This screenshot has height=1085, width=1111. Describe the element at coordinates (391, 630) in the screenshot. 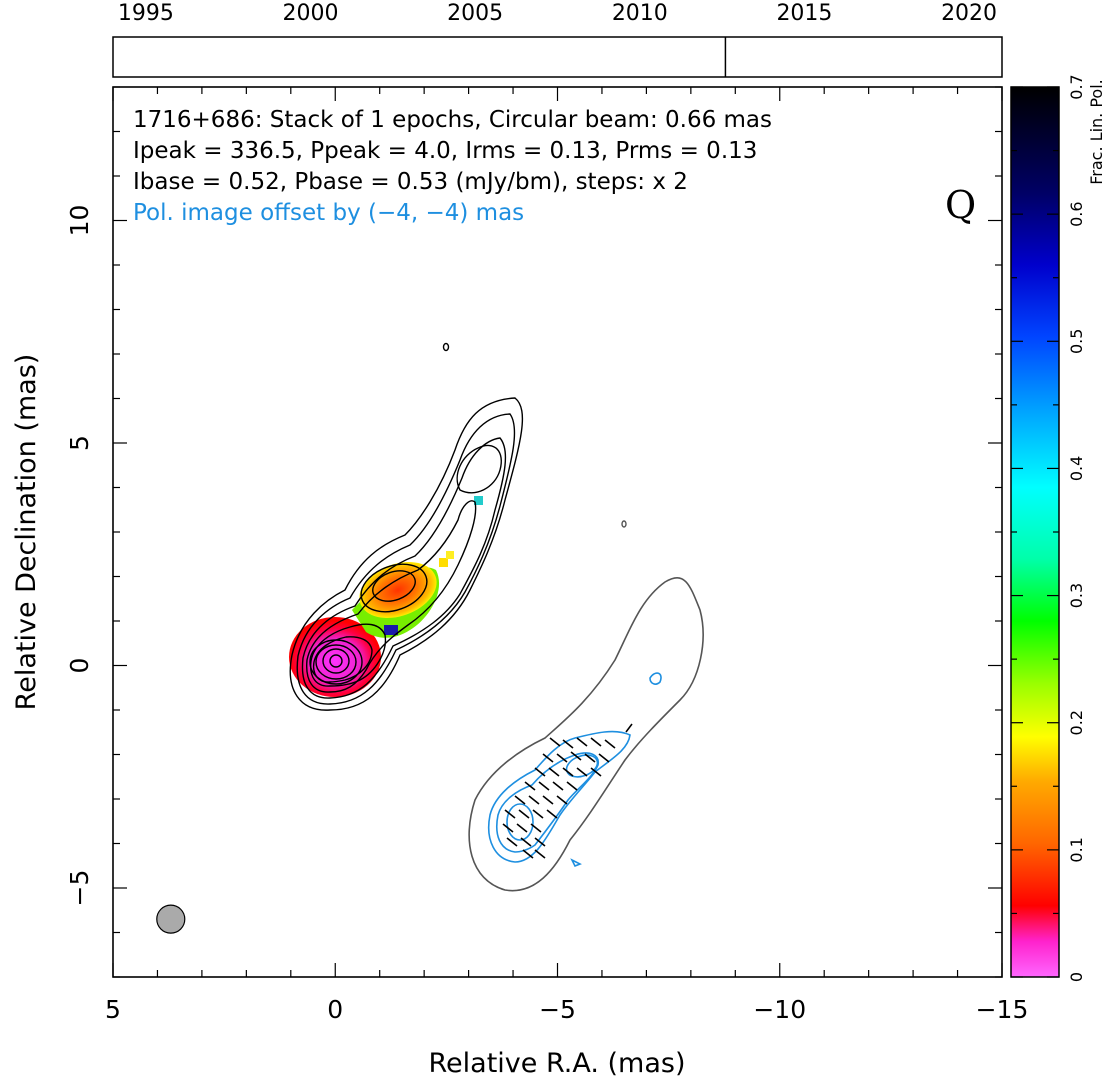

I see `blue-pixel` at that location.